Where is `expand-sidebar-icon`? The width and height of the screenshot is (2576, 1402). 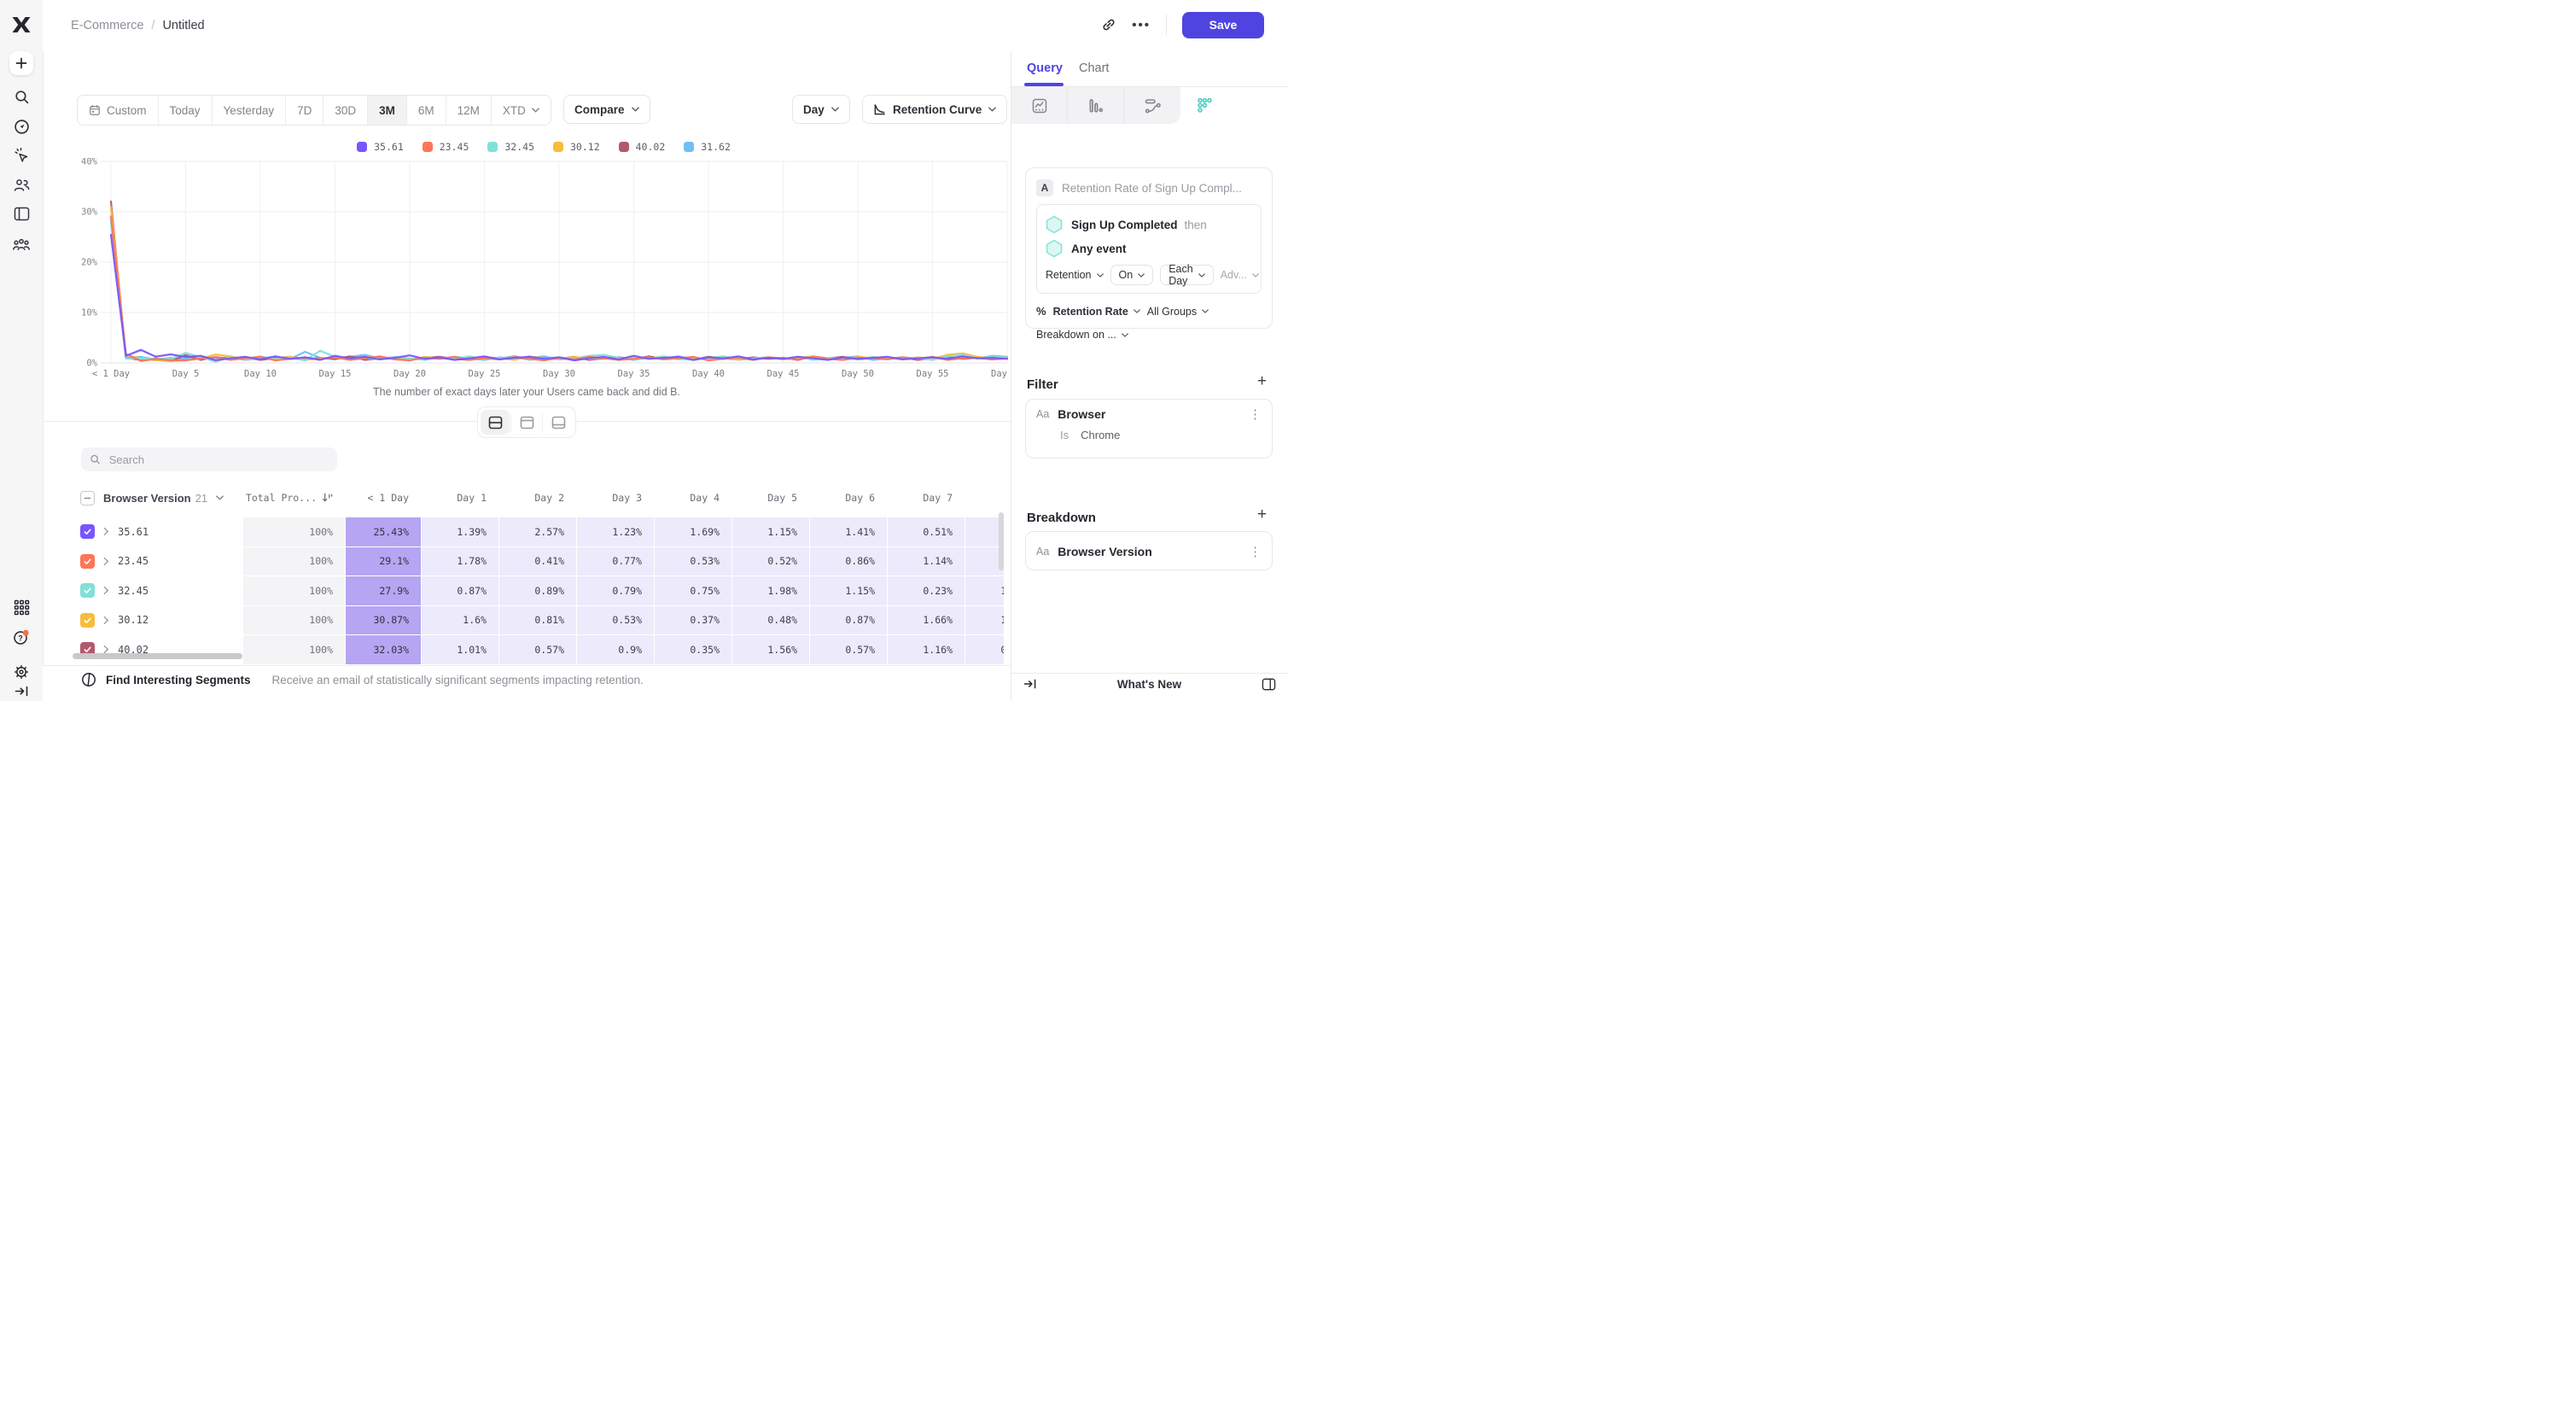 expand-sidebar-icon is located at coordinates (21, 690).